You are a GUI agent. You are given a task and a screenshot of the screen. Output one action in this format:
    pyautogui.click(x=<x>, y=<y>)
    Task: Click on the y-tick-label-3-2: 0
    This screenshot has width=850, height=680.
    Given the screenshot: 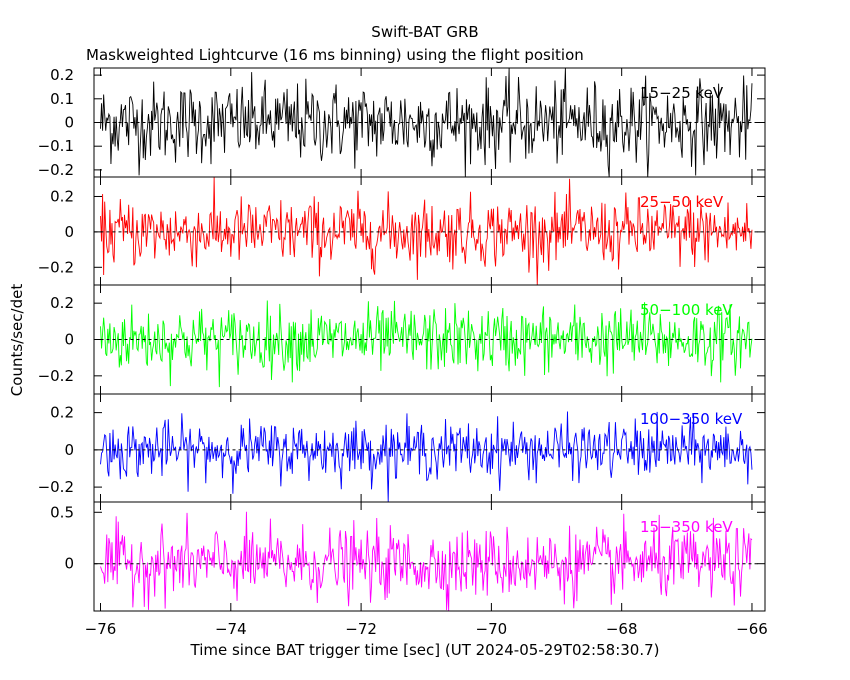 What is the action you would take?
    pyautogui.click(x=69, y=340)
    